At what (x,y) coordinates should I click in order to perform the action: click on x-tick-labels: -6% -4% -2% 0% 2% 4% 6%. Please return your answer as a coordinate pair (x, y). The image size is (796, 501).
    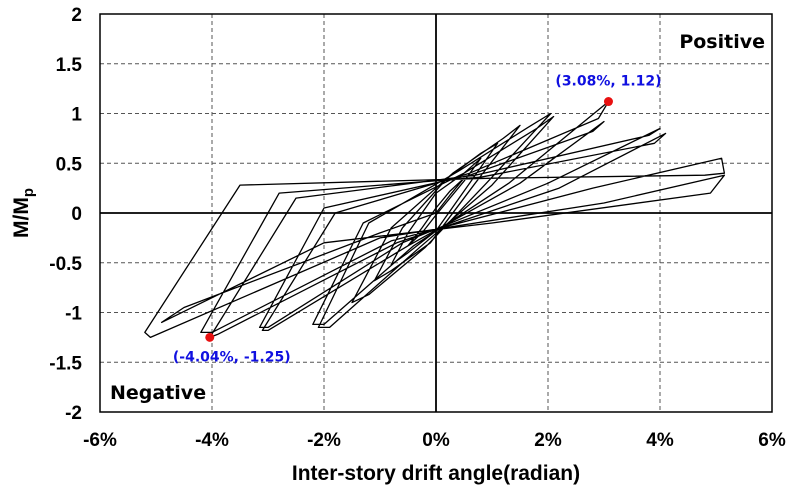
    Looking at the image, I should click on (434, 440).